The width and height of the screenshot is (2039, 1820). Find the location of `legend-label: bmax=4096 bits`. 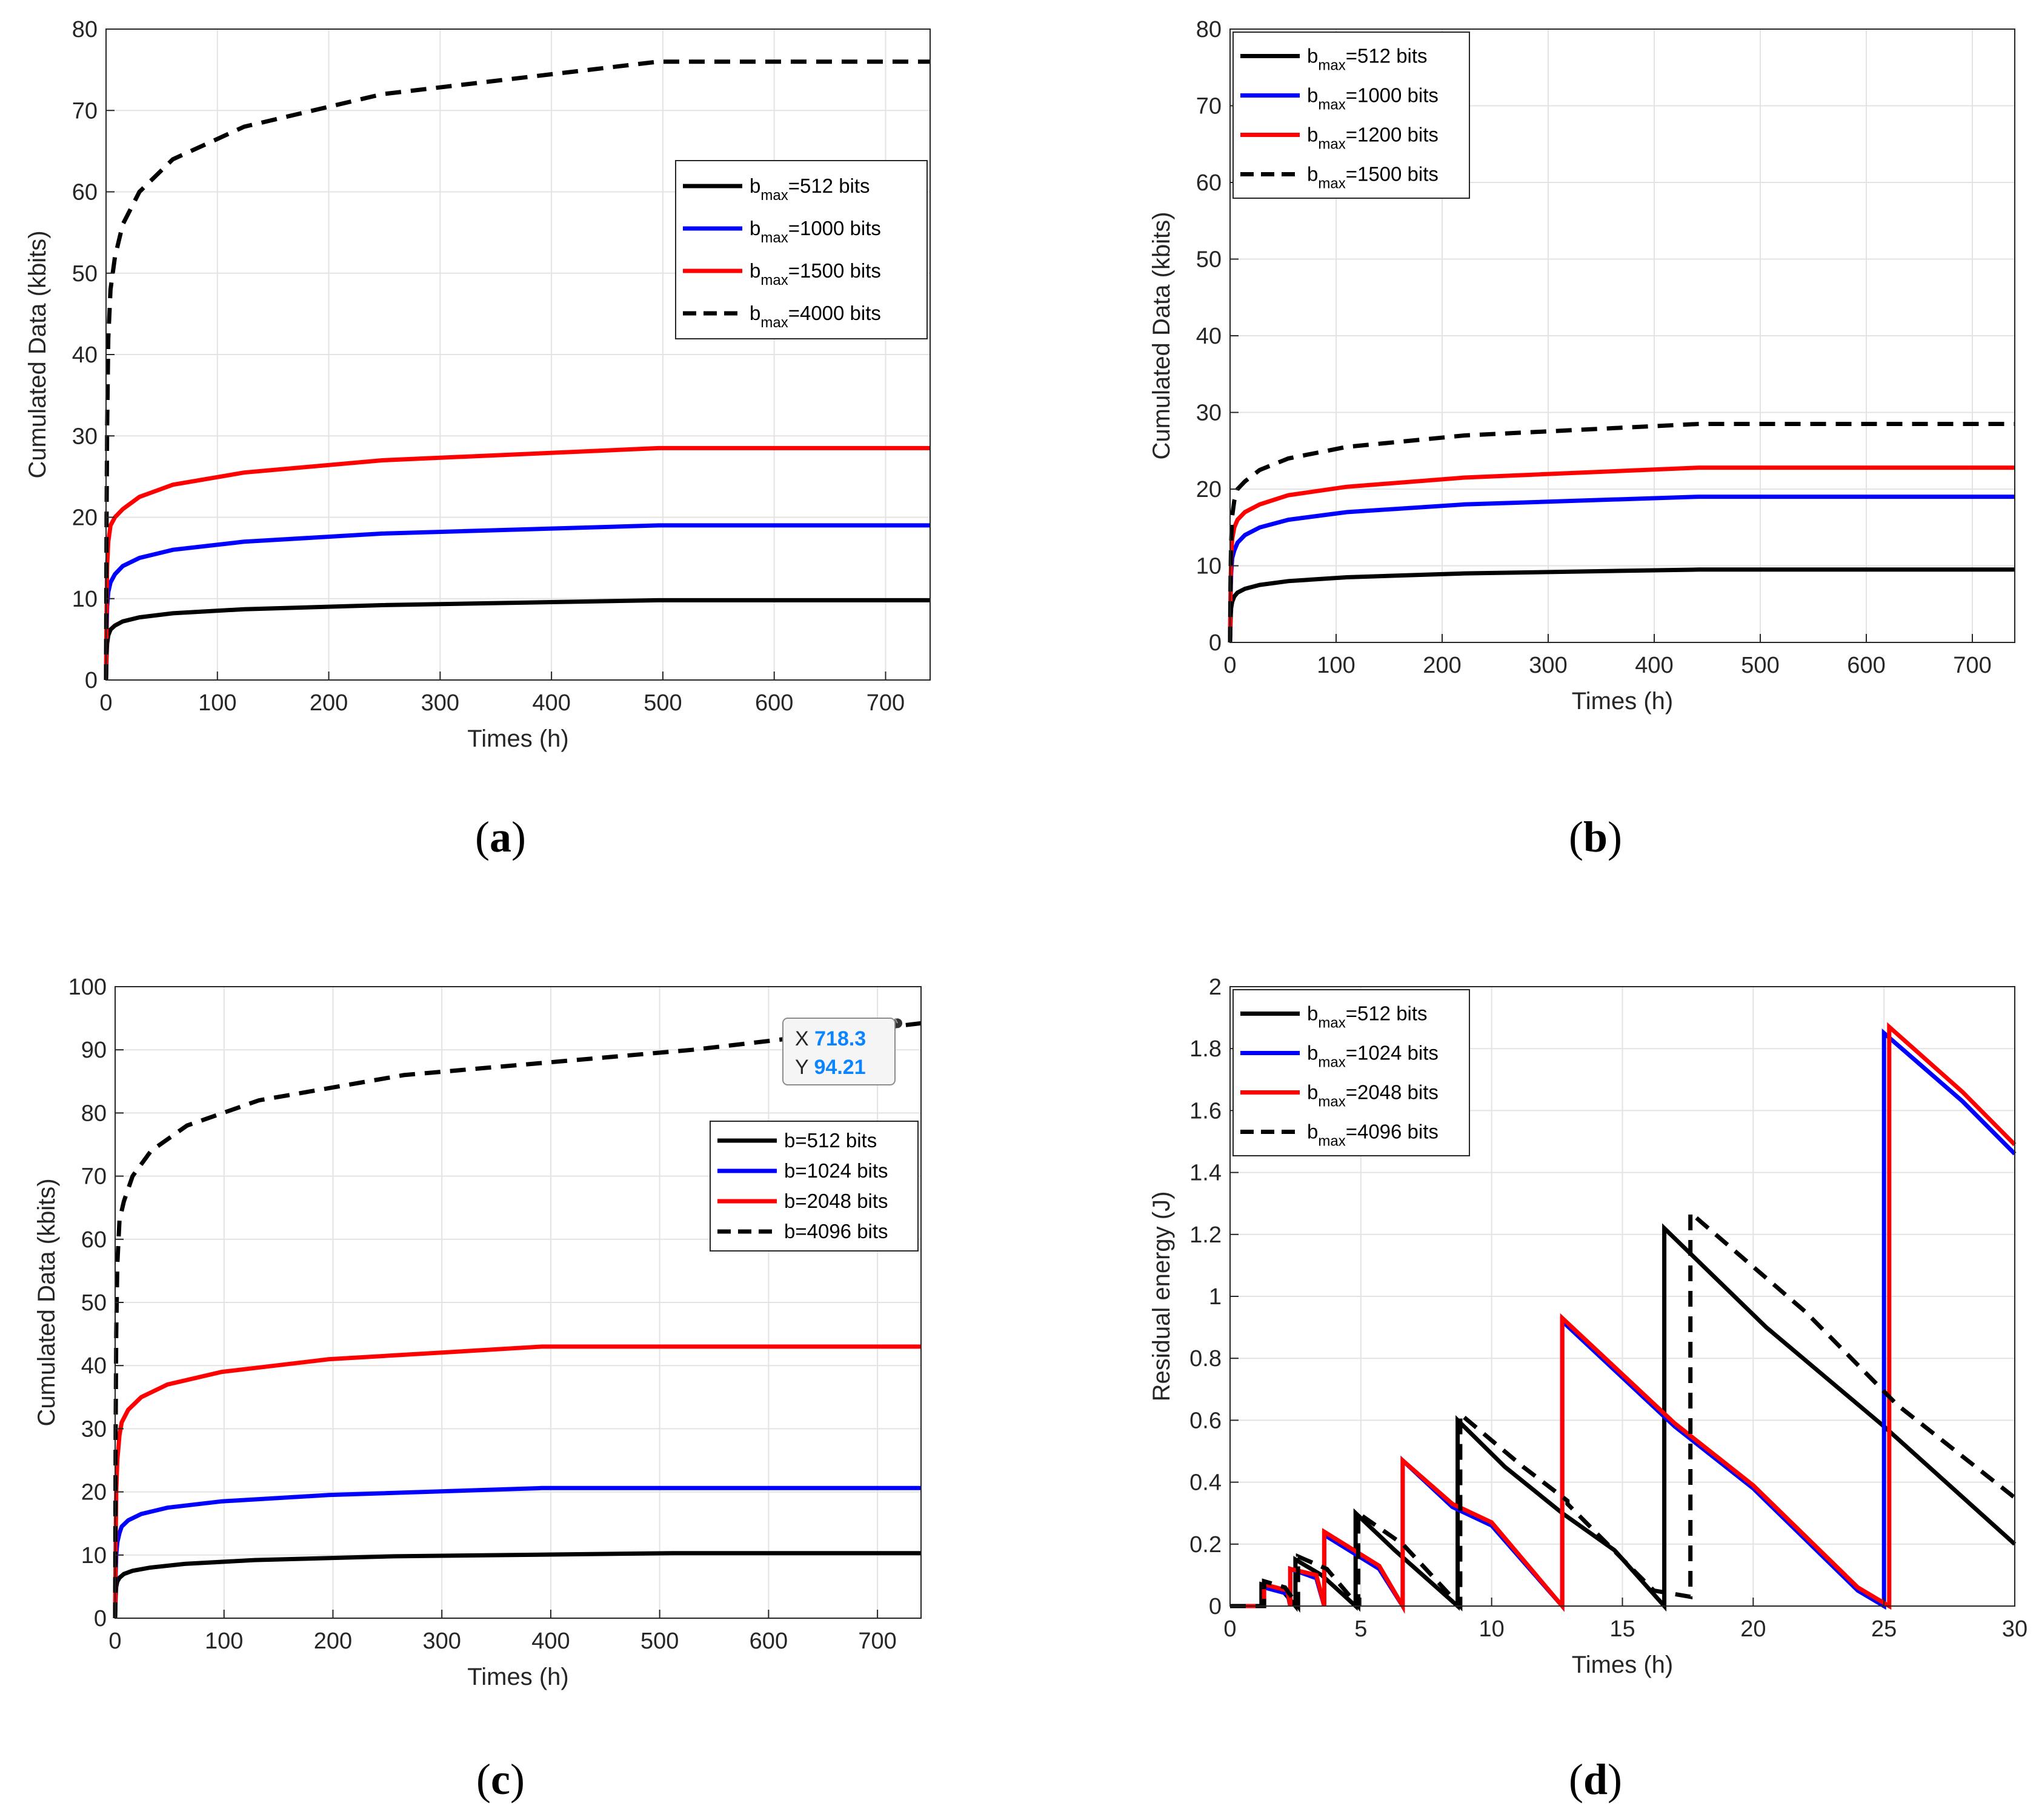

legend-label: bmax=4096 bits is located at coordinates (1373, 1135).